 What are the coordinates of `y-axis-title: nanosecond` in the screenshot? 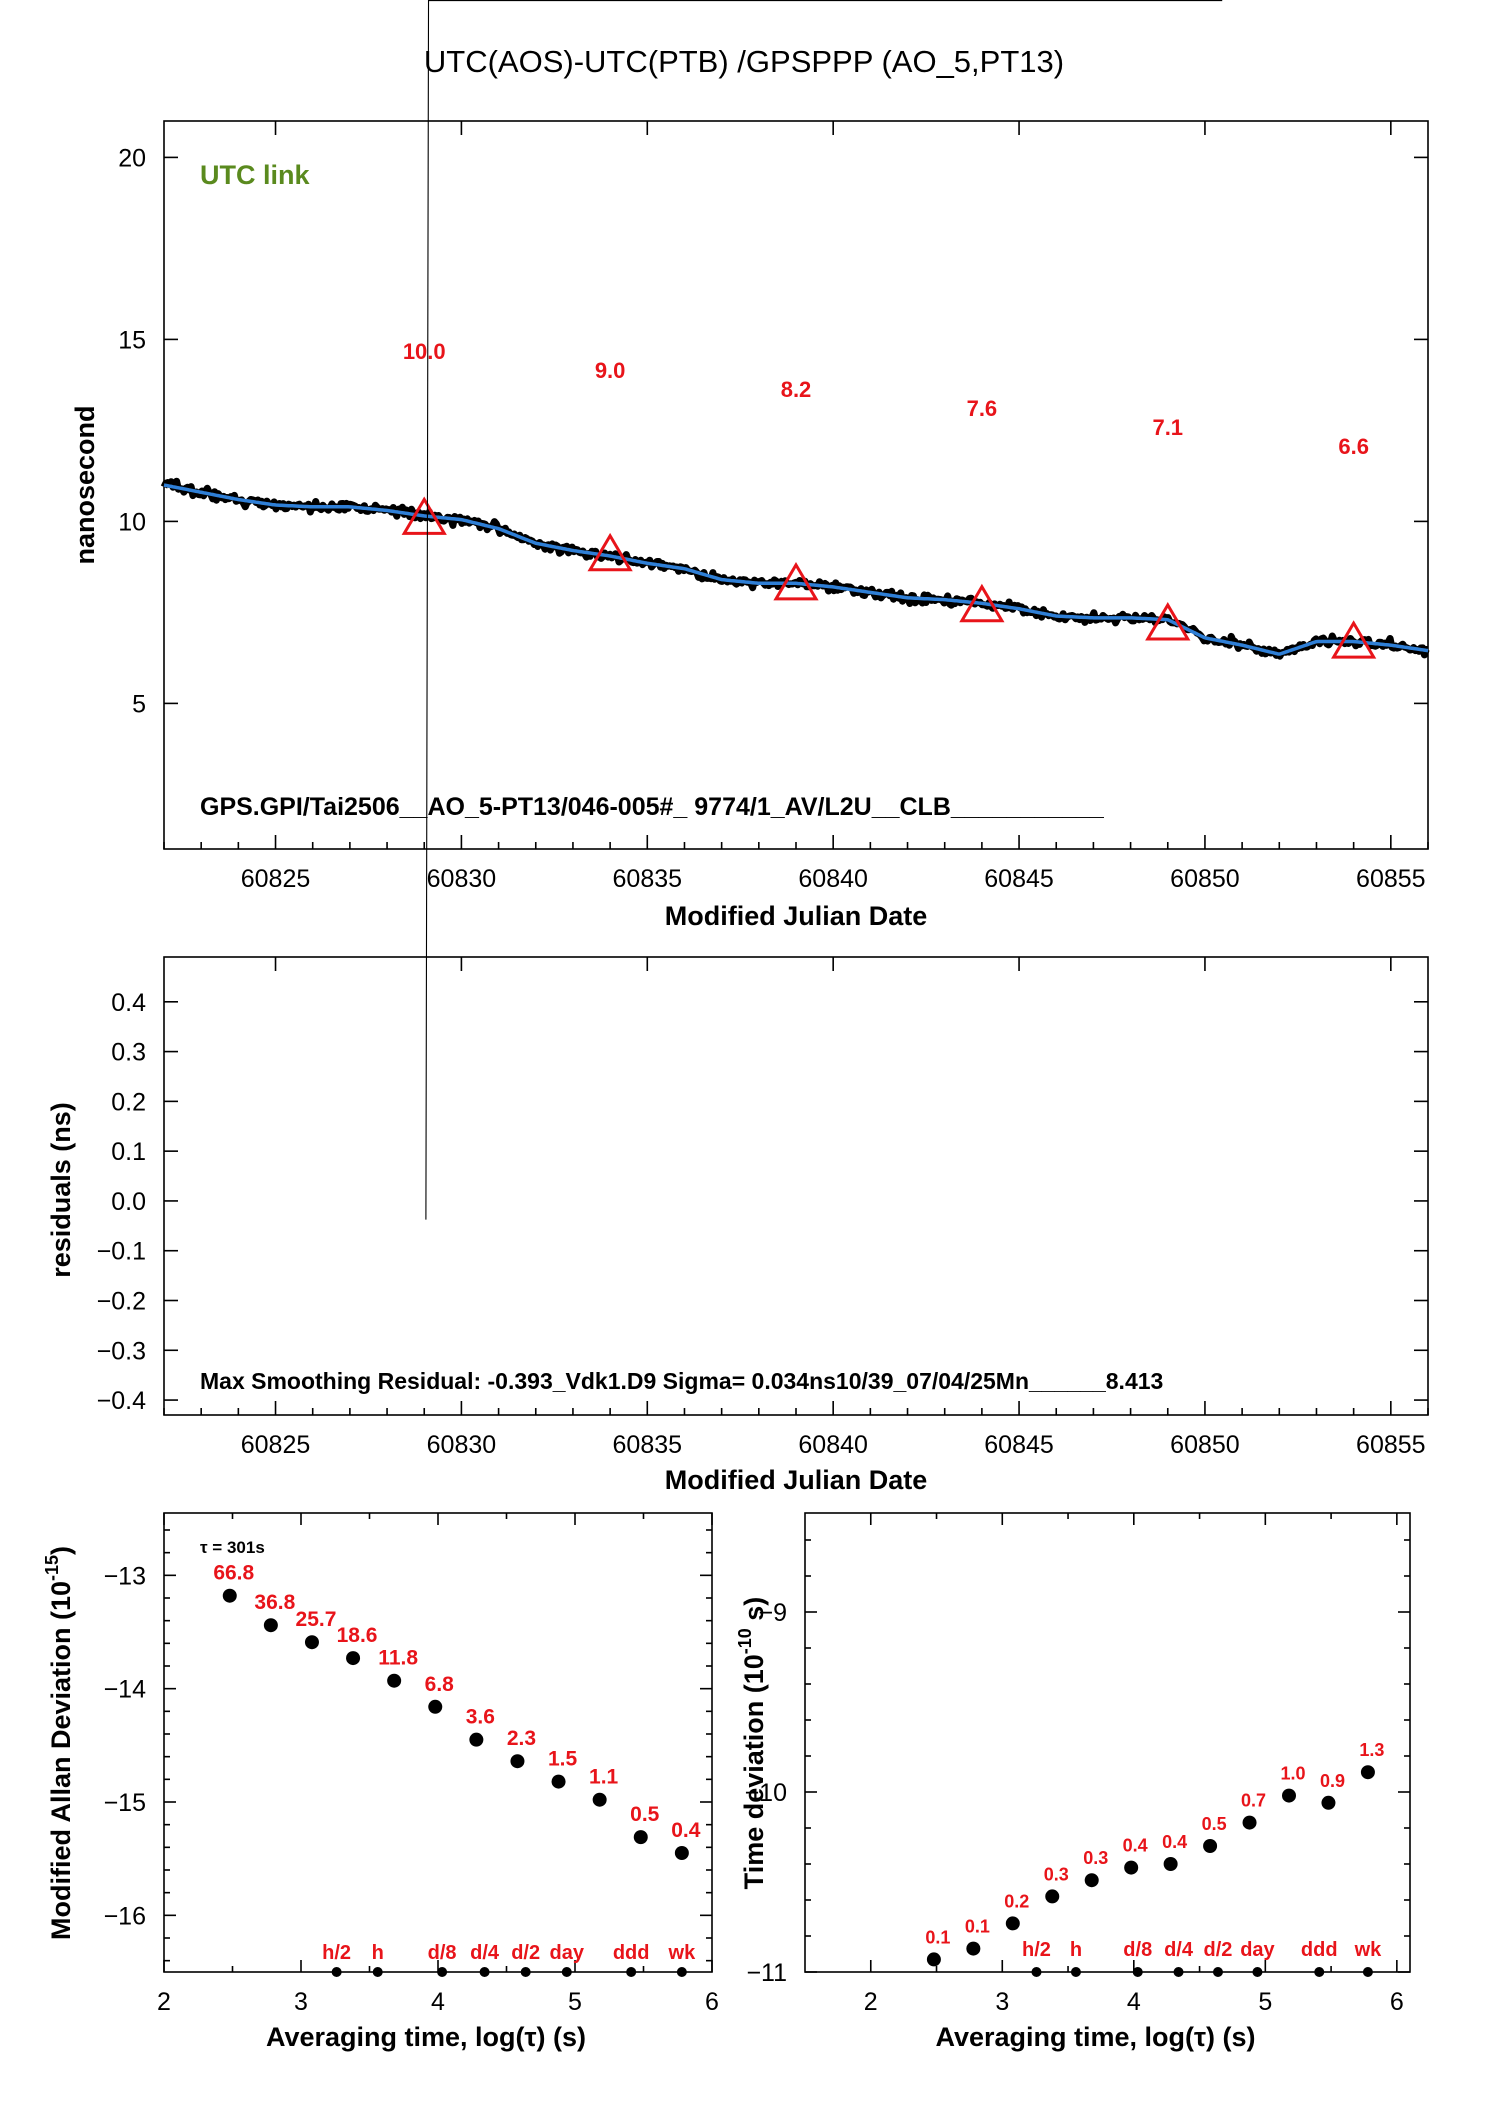 It's located at (85, 484).